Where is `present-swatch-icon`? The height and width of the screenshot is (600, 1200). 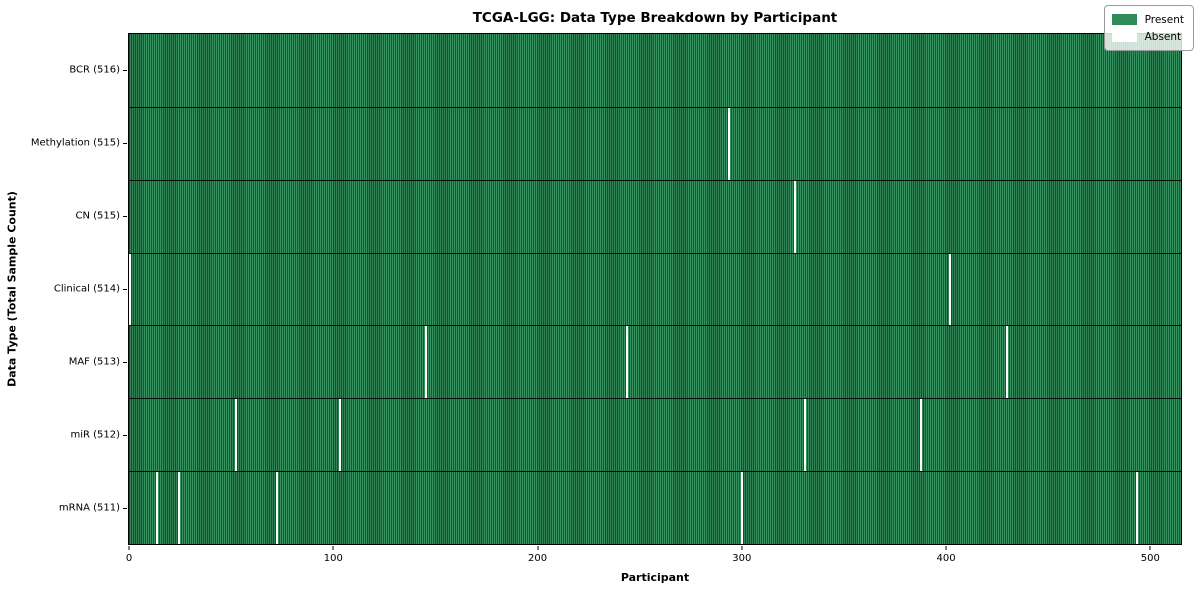 present-swatch-icon is located at coordinates (1124, 19).